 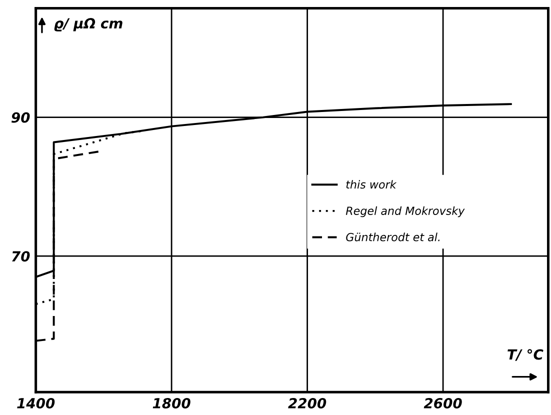 I want to click on legend-label: this work, so click(x=371, y=184).